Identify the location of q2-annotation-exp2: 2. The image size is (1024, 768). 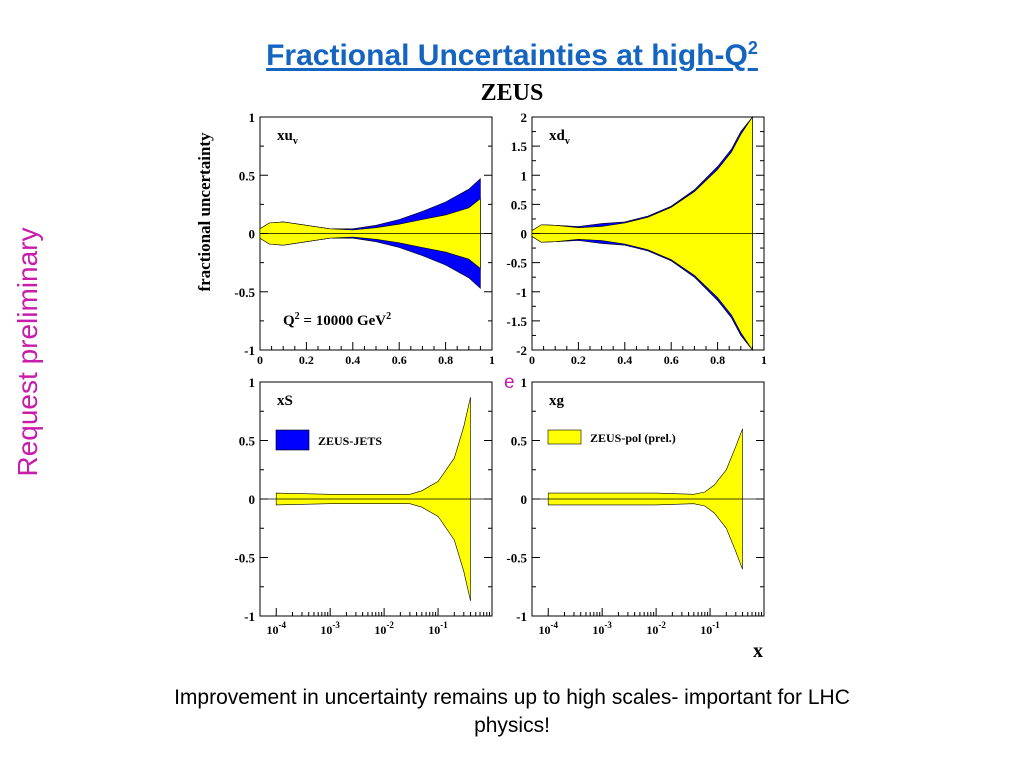
(388, 316).